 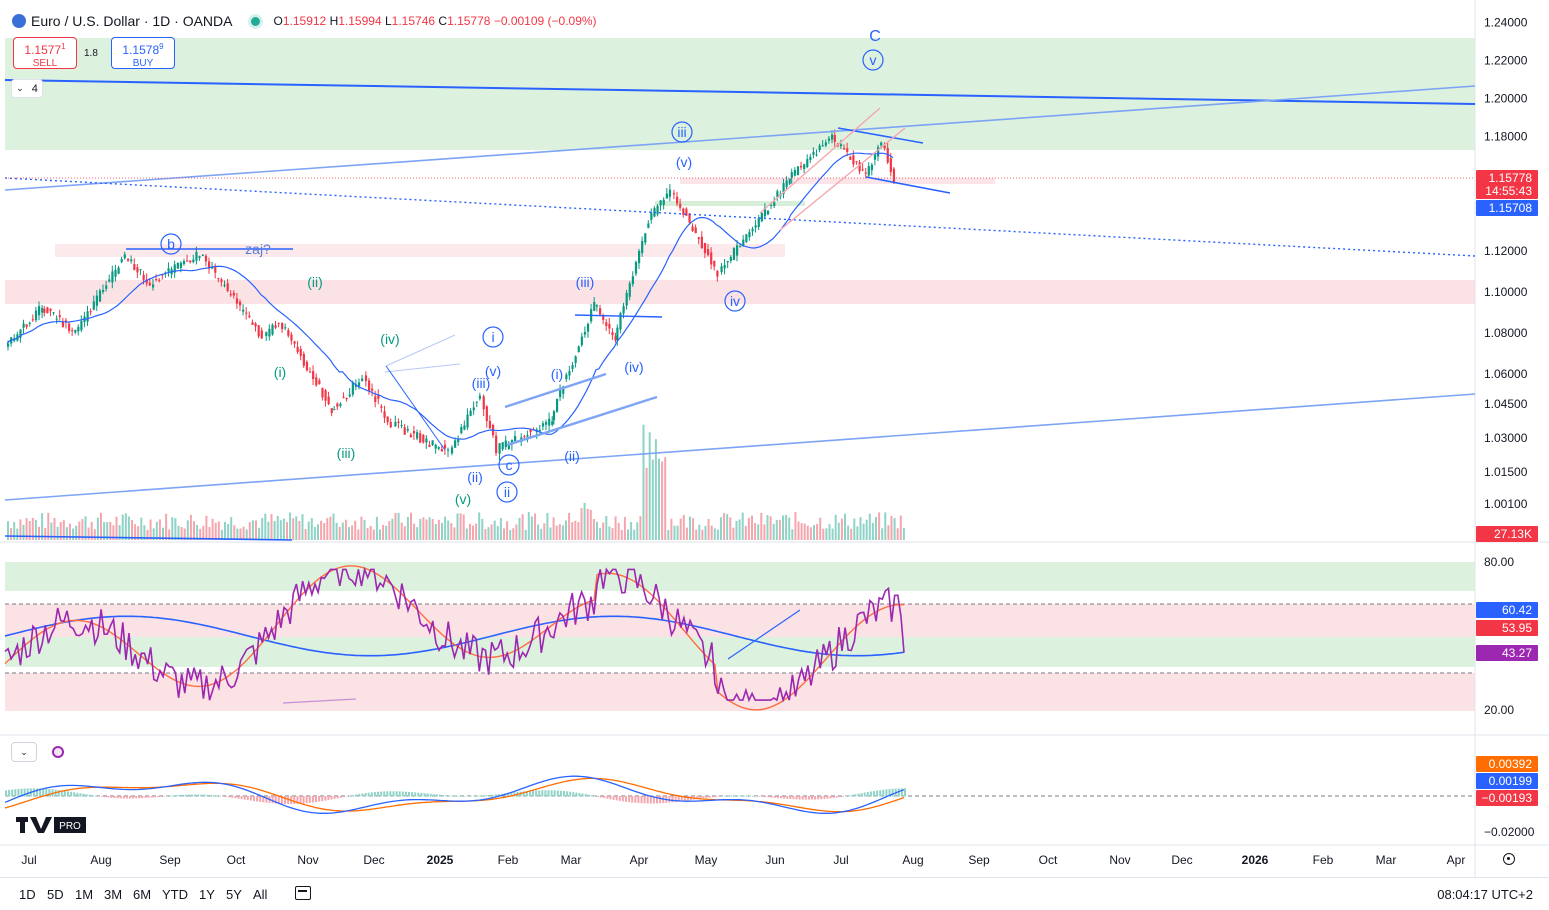 What do you see at coordinates (143, 53) in the screenshot?
I see `buy-button: 1.15789 BUY` at bounding box center [143, 53].